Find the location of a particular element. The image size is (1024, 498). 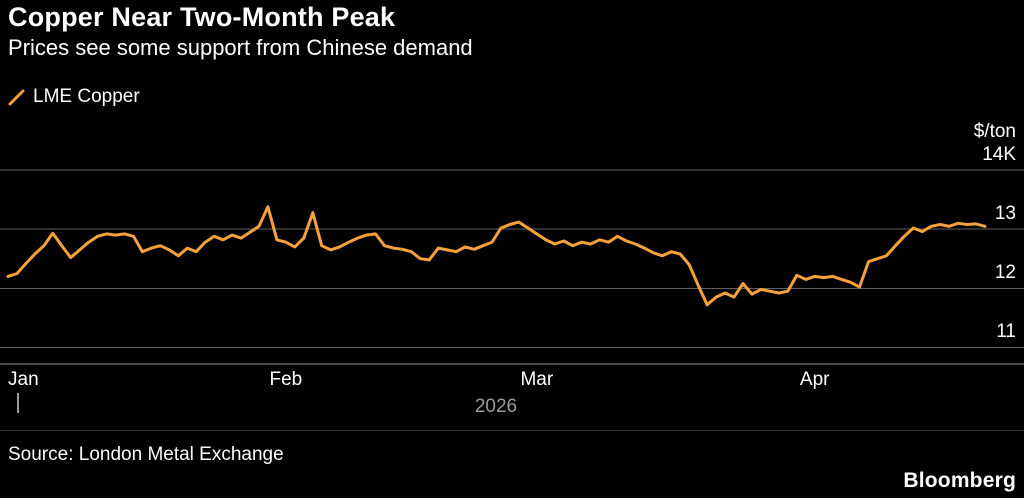

legend: LME Copper is located at coordinates (74, 97).